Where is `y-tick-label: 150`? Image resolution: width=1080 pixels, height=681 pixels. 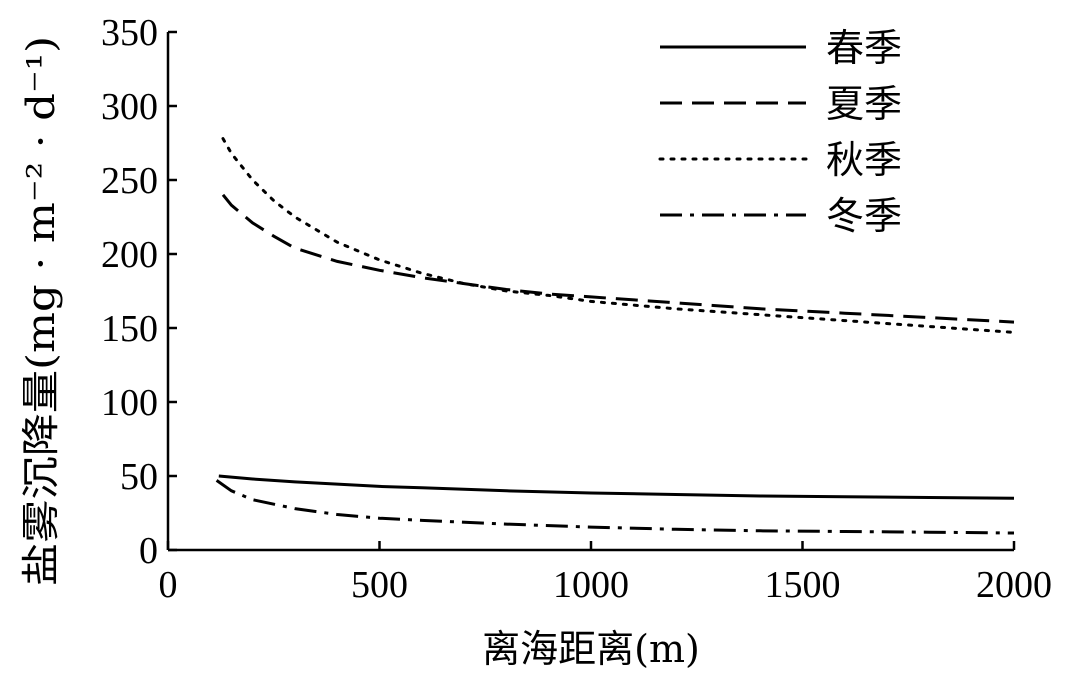
y-tick-label: 150 is located at coordinates (129, 329).